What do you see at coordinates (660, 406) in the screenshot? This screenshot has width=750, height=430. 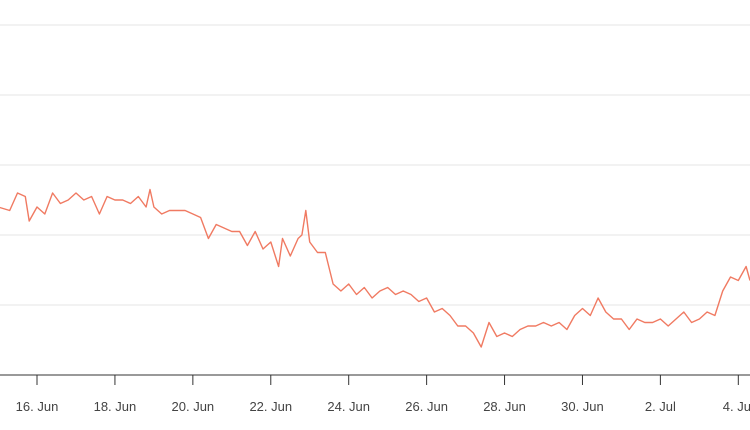 I see `x-tick-label: 2. Jul` at bounding box center [660, 406].